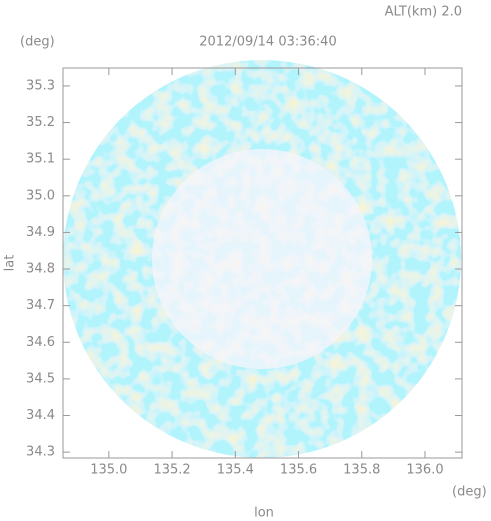  What do you see at coordinates (469, 492) in the screenshot?
I see `x-unit: (deg)` at bounding box center [469, 492].